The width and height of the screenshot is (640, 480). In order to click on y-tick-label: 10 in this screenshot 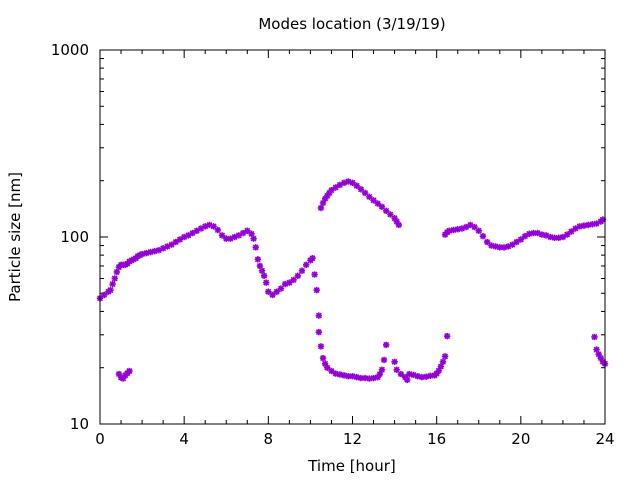, I will do `click(79, 424)`.